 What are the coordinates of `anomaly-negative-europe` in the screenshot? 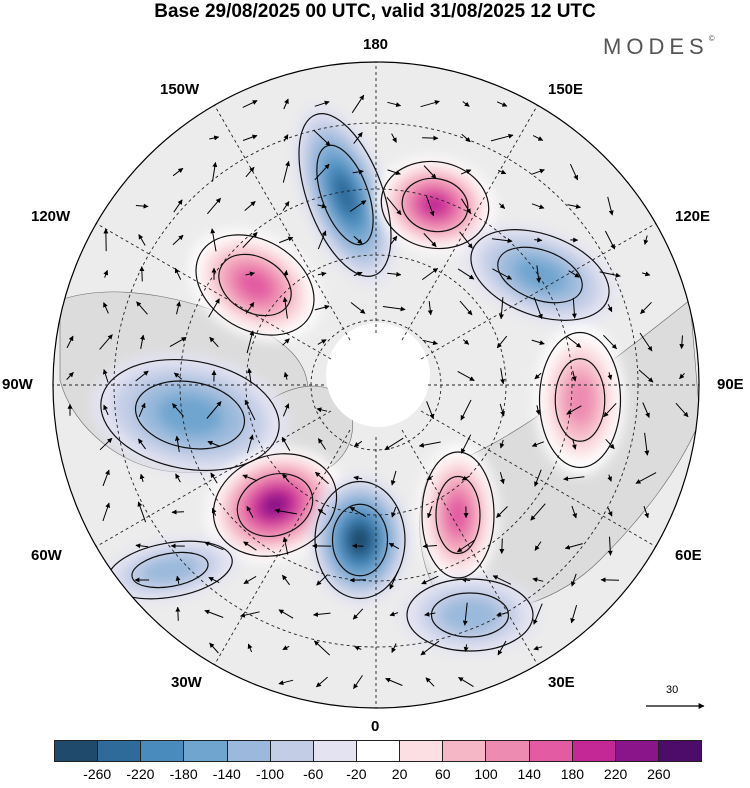 It's located at (470, 615).